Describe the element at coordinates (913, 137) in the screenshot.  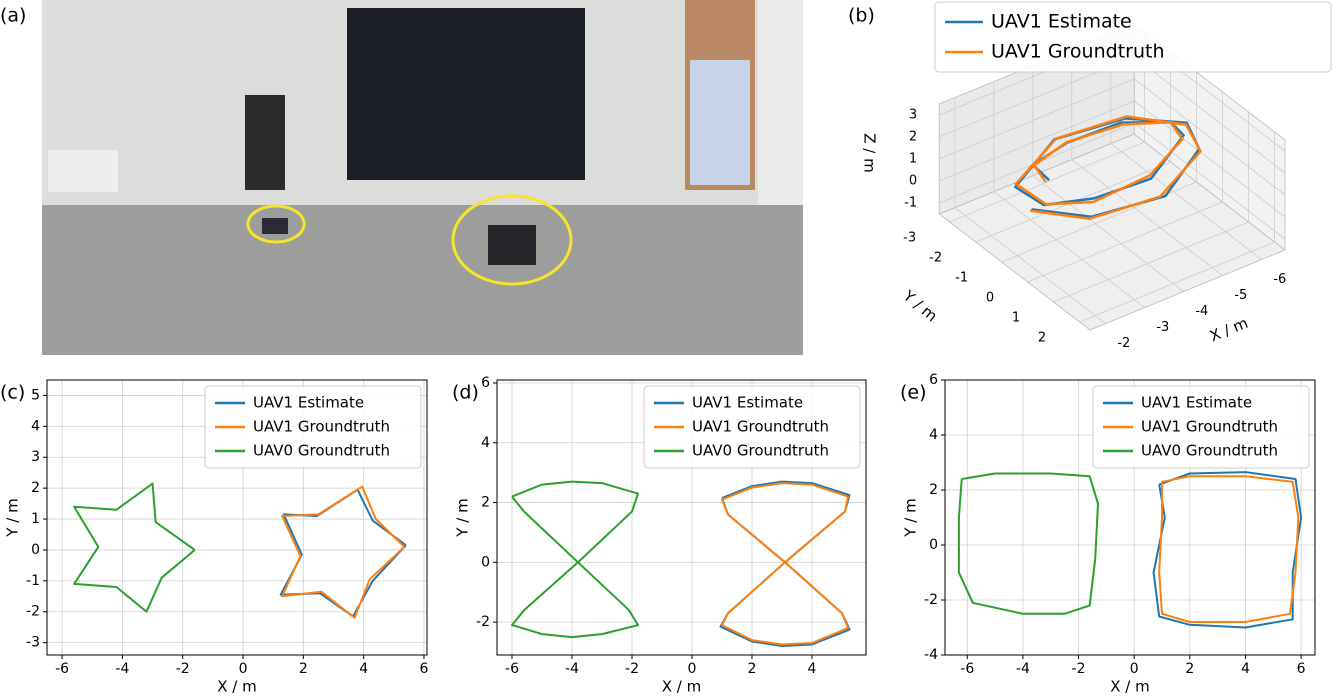
I see `z-tick-label: 2` at that location.